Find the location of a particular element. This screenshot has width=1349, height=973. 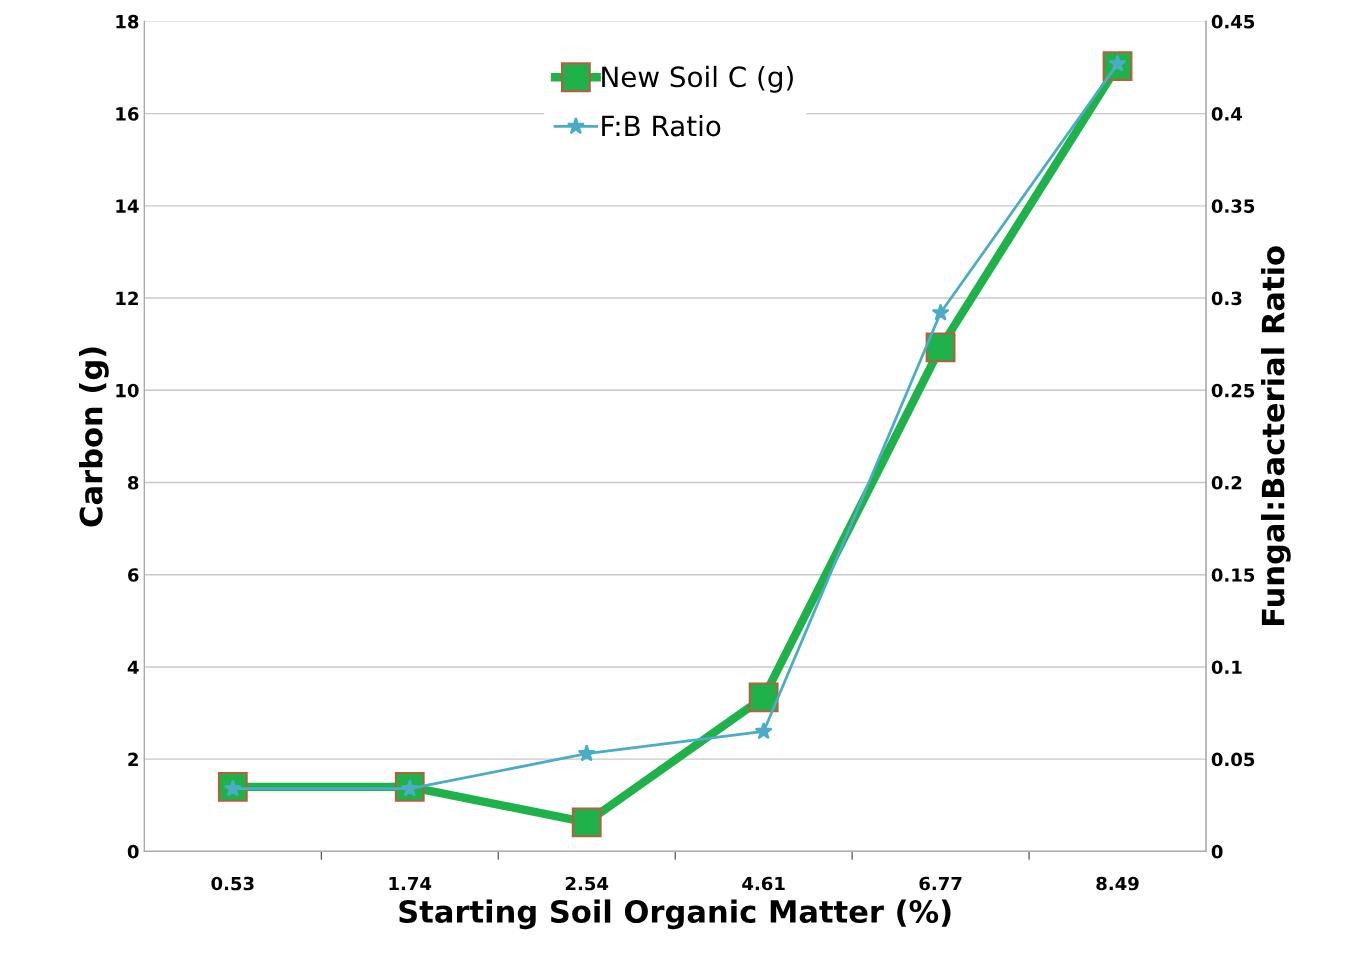

y-axis-title: Carbon (g) is located at coordinates (93, 437).